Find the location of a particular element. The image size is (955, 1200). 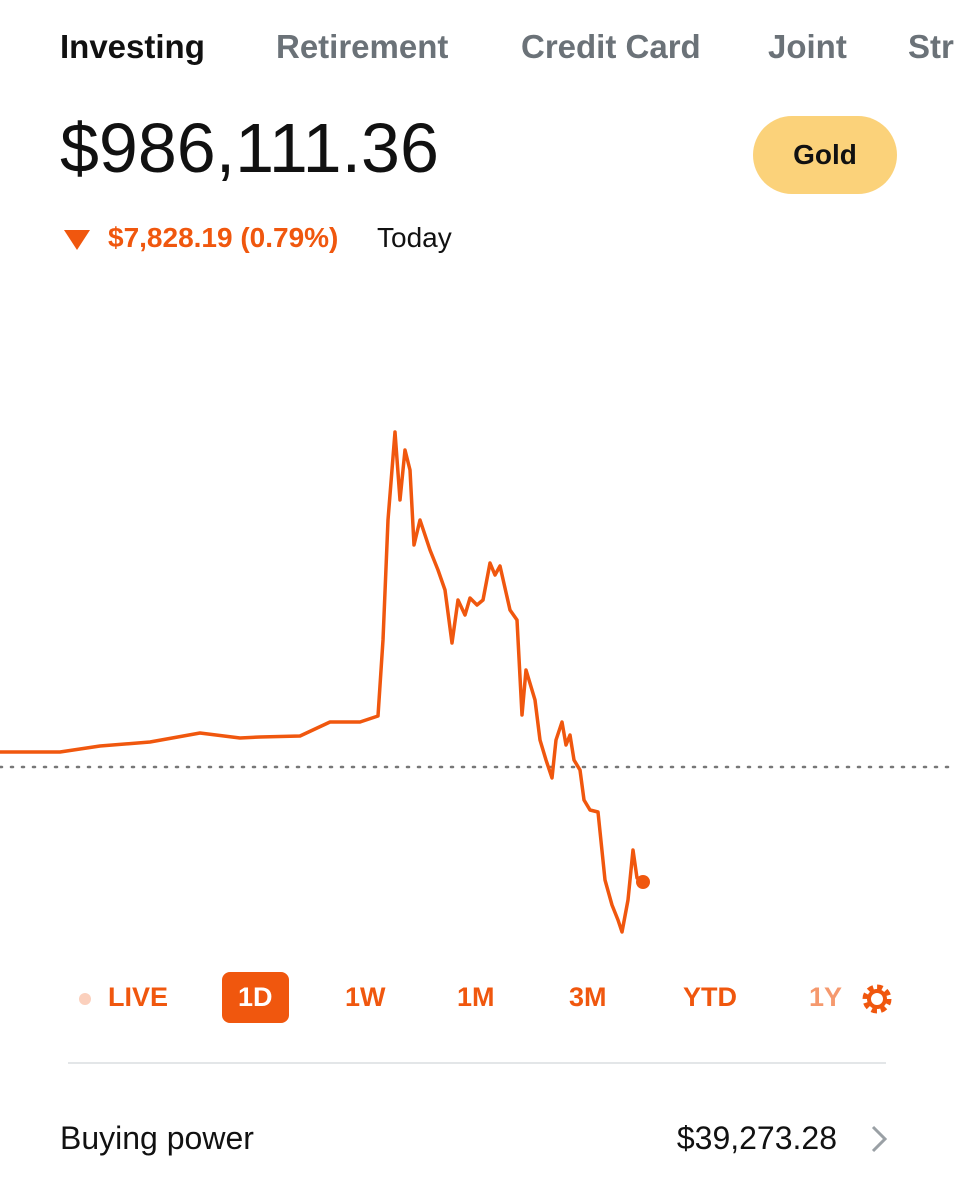

range-button: 1M is located at coordinates (476, 997).